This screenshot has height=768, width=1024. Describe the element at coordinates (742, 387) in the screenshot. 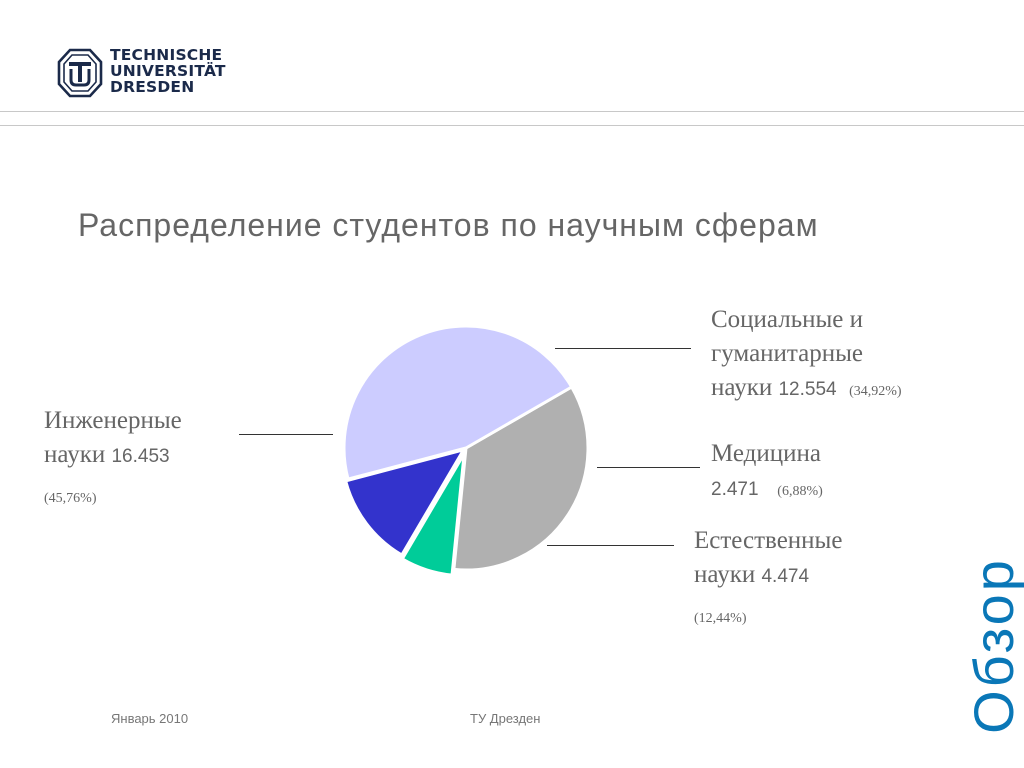

I see `label-social-word: науки` at that location.